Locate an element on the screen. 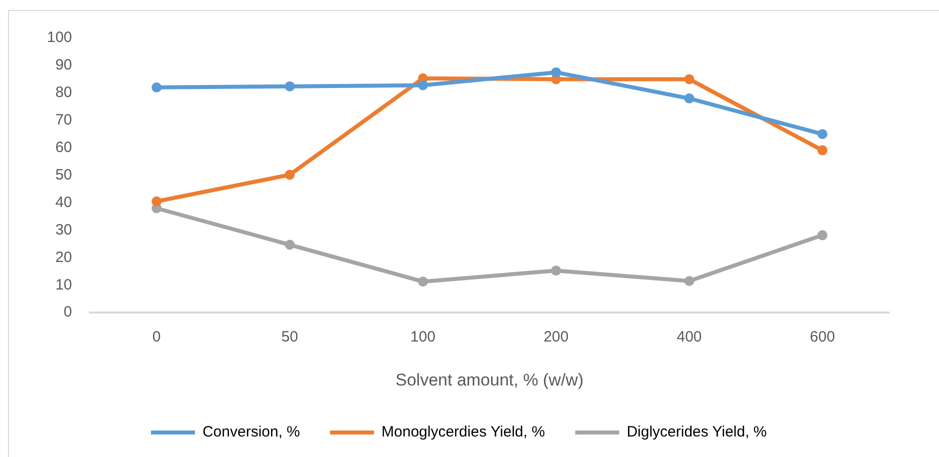 This screenshot has width=939, height=457. x-axis-title: Solvent amount, % (w/w) is located at coordinates (490, 380).